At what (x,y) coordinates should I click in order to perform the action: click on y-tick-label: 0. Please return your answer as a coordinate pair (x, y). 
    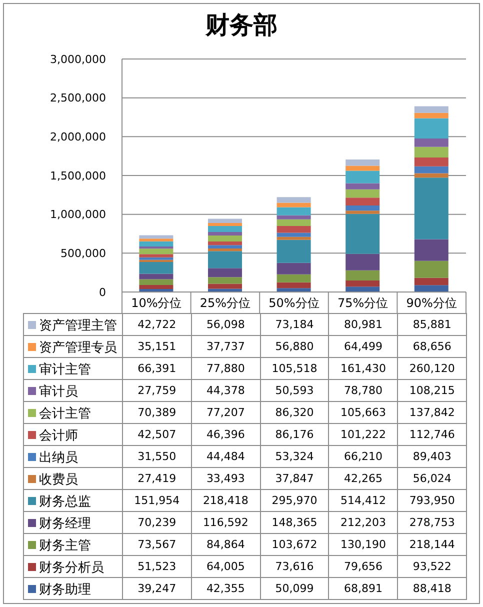
    Looking at the image, I should click on (102, 292).